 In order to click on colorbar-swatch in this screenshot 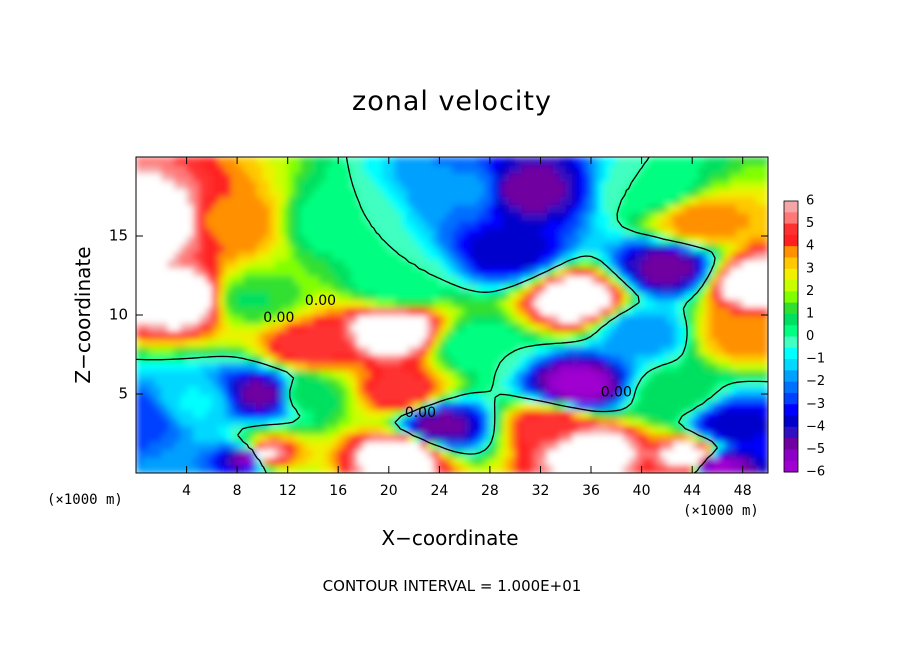, I will do `click(791, 353)`.